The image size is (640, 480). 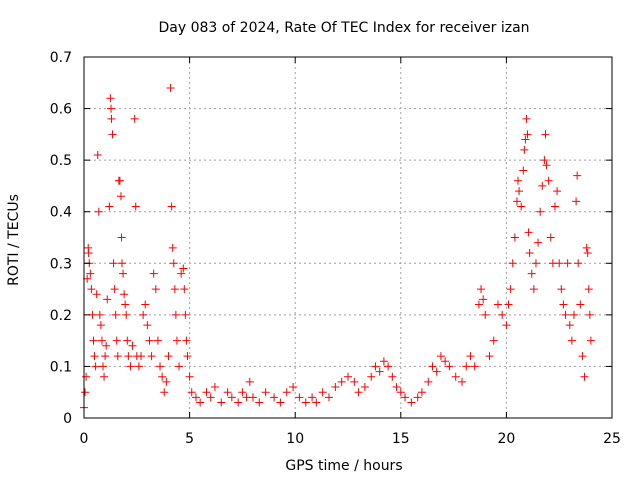 I want to click on x-tick-label: 25, so click(x=612, y=439).